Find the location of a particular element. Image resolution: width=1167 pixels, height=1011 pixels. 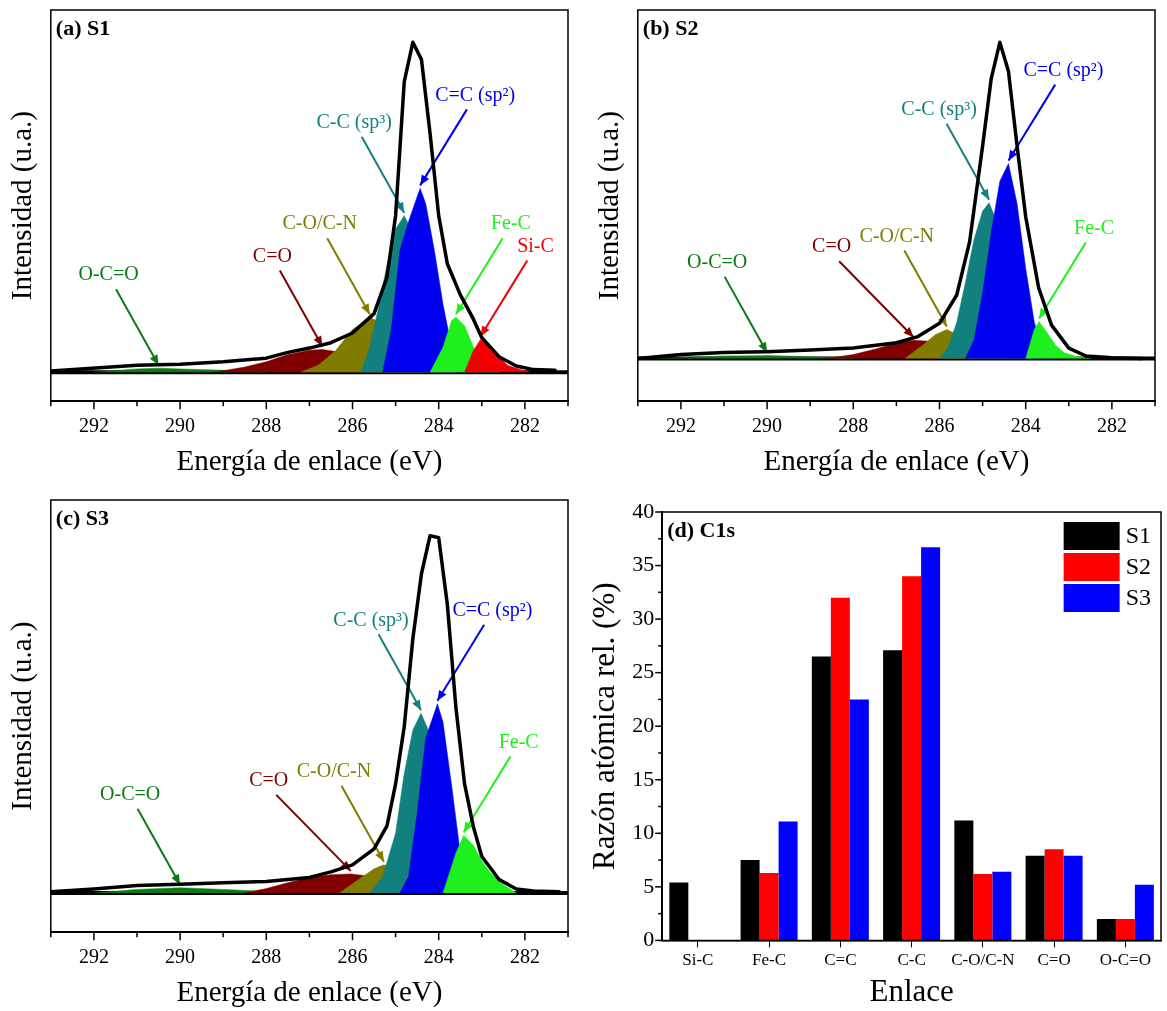

y-tick-label: 20 is located at coordinates (643, 724).